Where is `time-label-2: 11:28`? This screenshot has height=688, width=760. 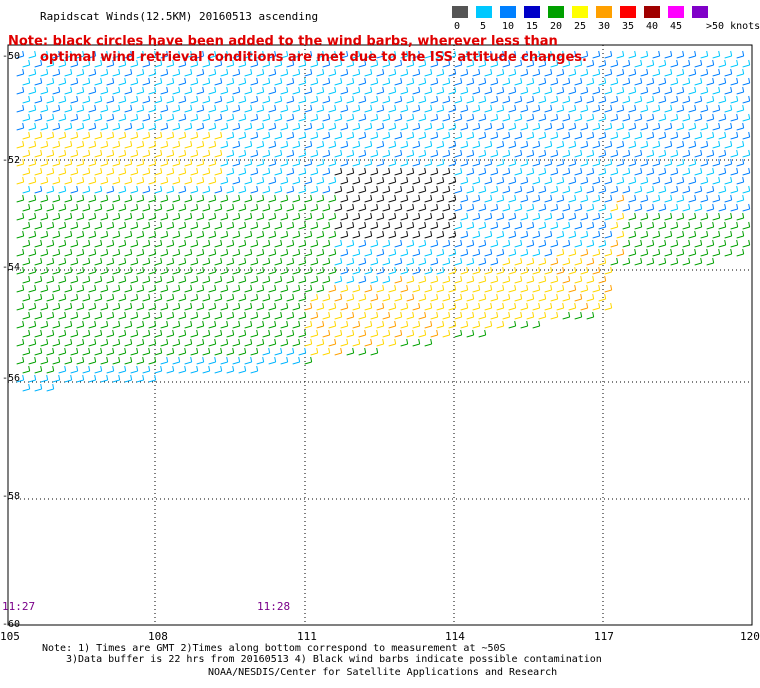 time-label-2: 11:28 is located at coordinates (274, 606).